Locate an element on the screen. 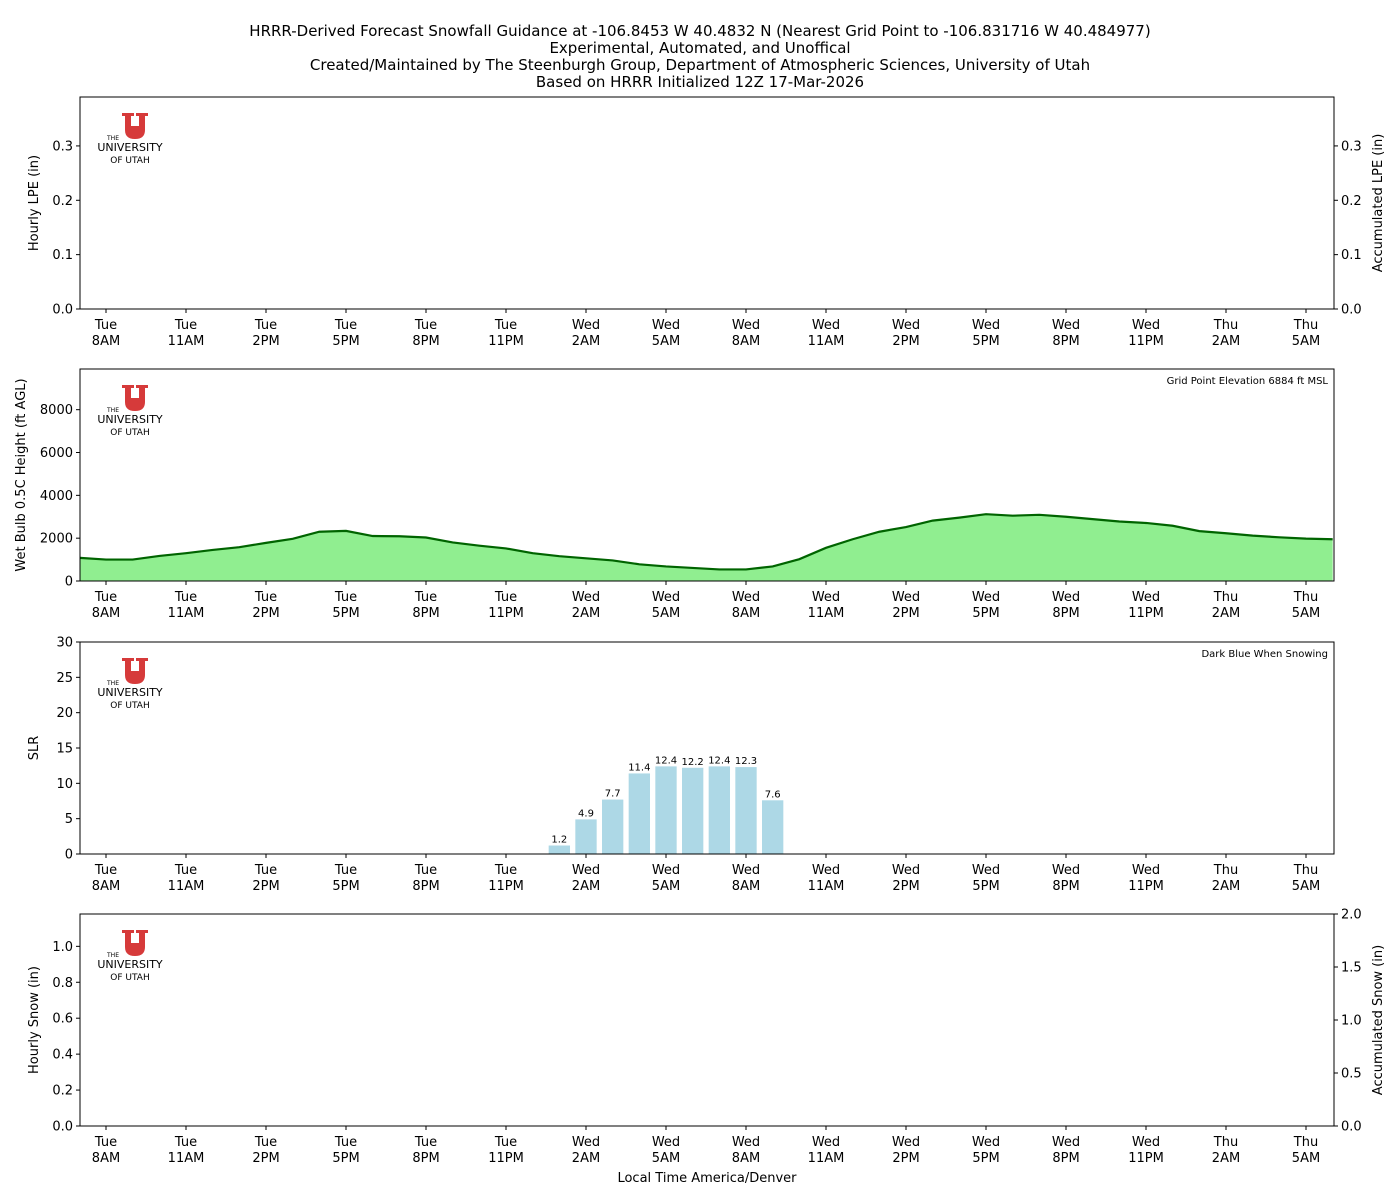 The image size is (1400, 1200). y-right-axis-label: Accumulated Snow (in) is located at coordinates (1378, 1020).